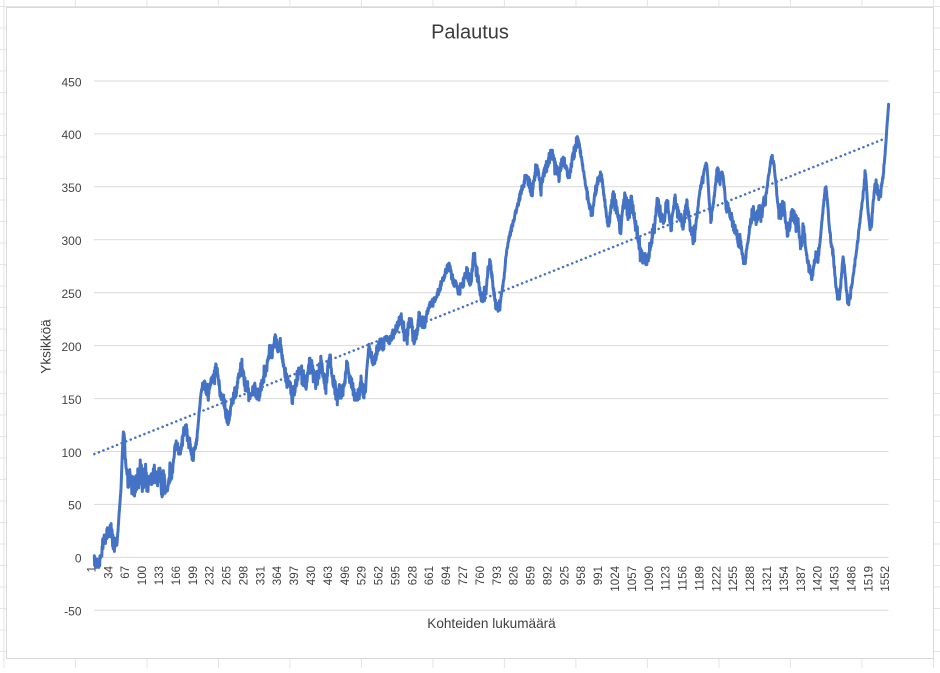 This screenshot has height=673, width=940. Describe the element at coordinates (802, 579) in the screenshot. I see `svg-text: 1387` at that location.